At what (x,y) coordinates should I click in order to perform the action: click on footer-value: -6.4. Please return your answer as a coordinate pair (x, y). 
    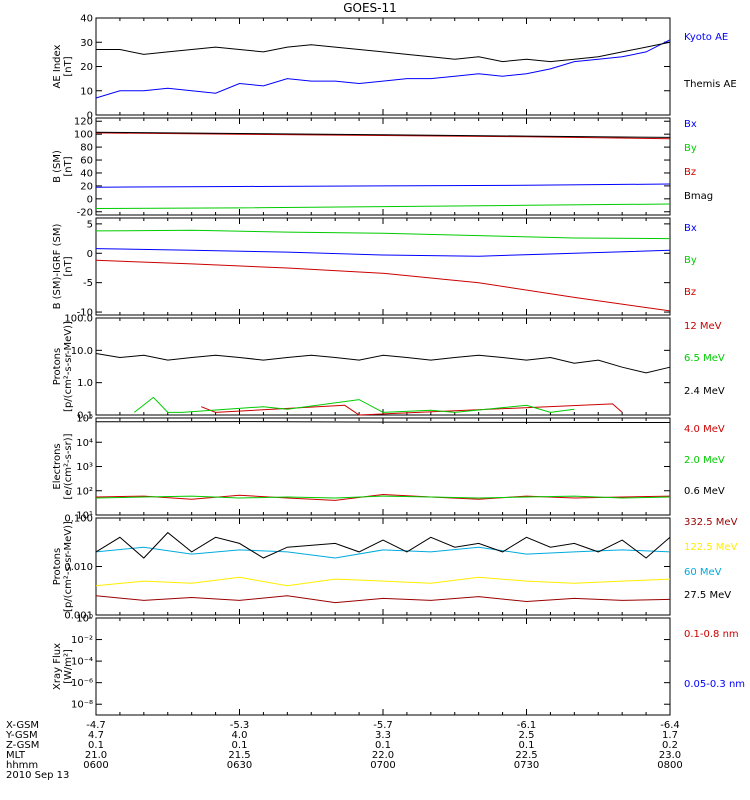
    Looking at the image, I should click on (670, 725).